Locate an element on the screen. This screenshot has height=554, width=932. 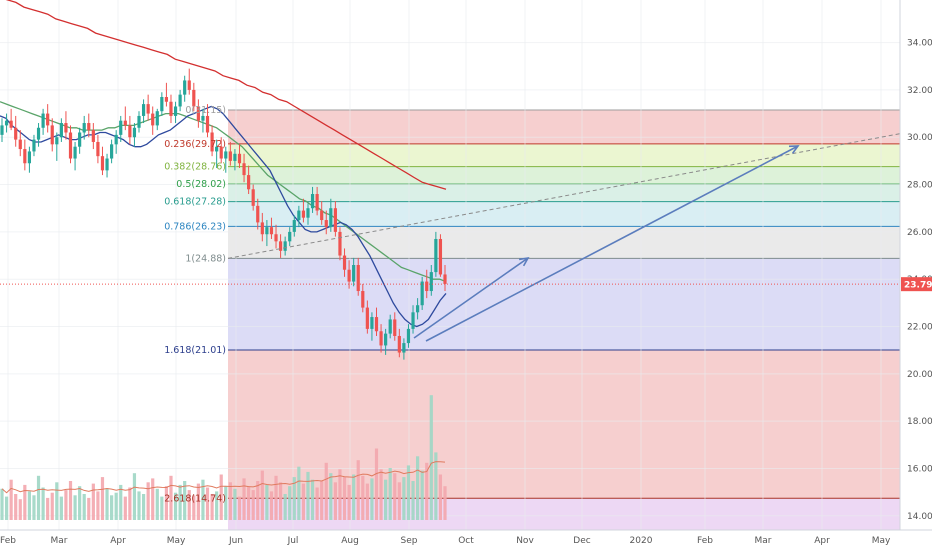
x-tick-label: Nov is located at coordinates (525, 541).